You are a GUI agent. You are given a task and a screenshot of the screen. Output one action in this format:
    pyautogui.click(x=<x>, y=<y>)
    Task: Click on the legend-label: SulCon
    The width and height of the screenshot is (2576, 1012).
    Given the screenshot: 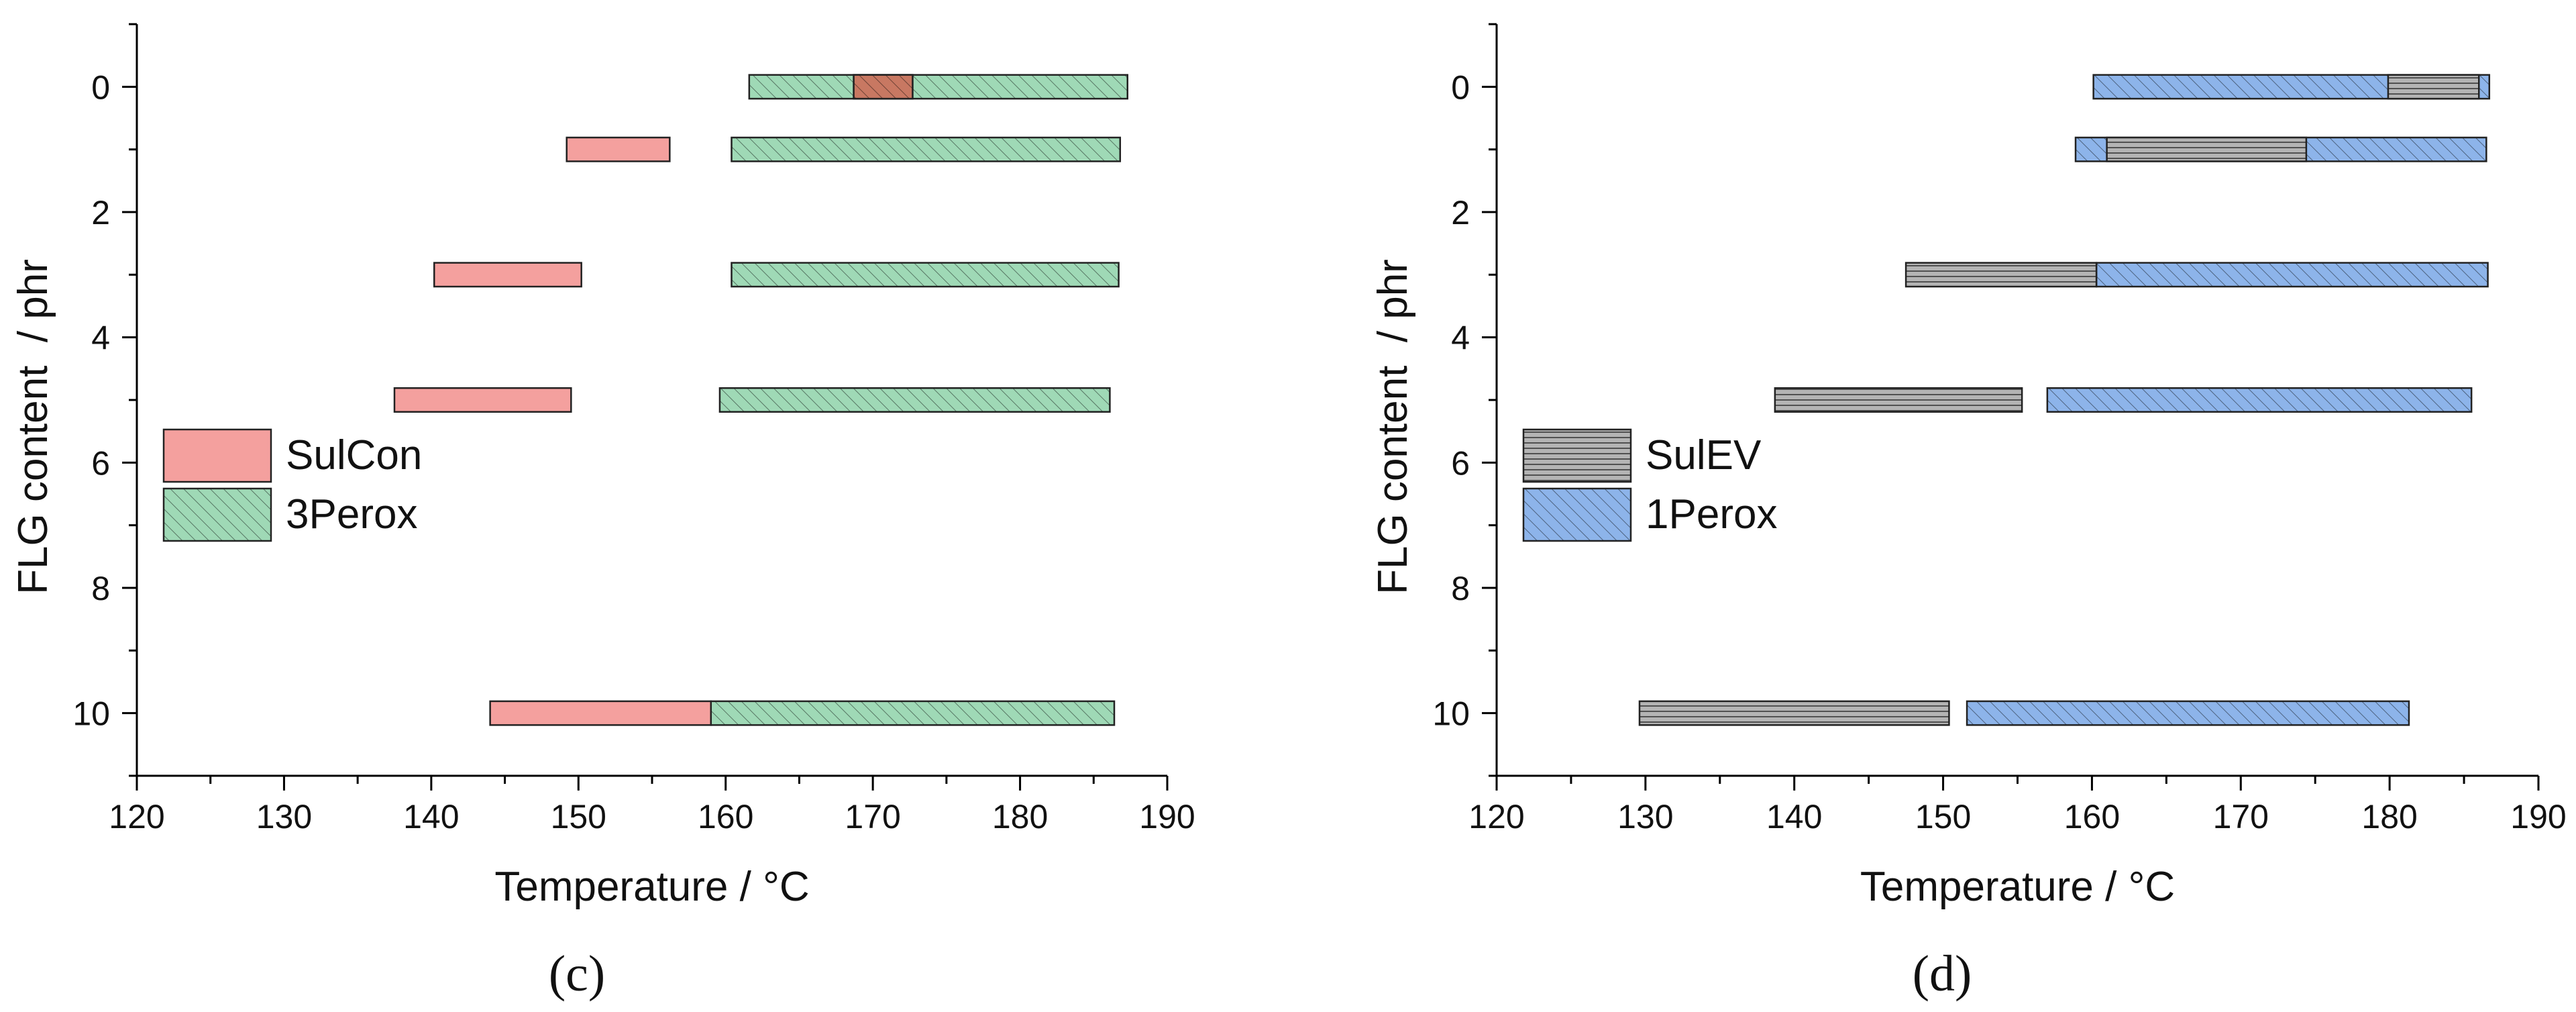 What is the action you would take?
    pyautogui.click(x=354, y=455)
    